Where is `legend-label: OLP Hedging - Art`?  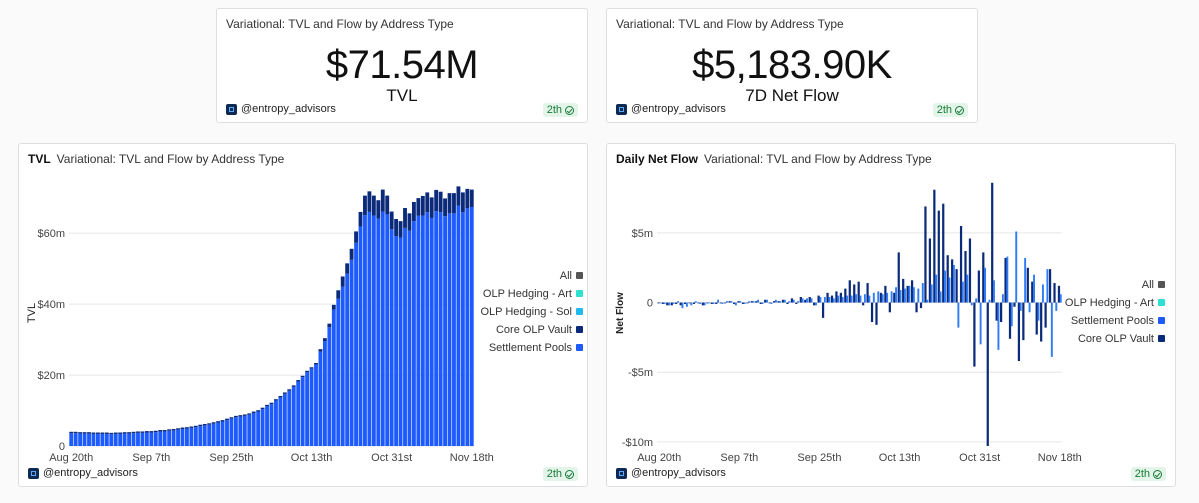 legend-label: OLP Hedging - Art is located at coordinates (527, 294).